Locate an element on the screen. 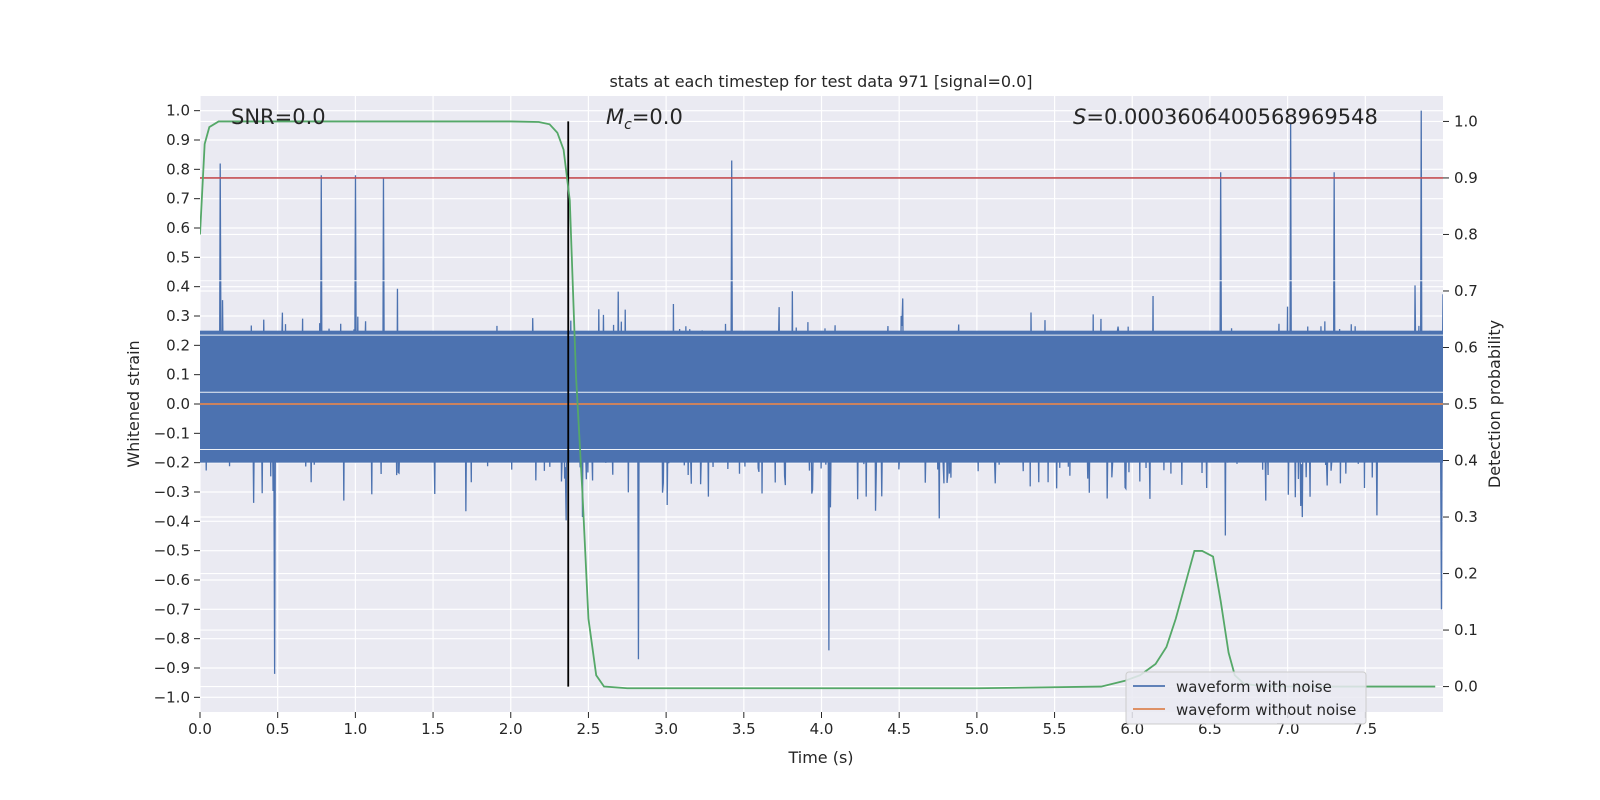 The image size is (1600, 800). x-tick-label: 1.0 is located at coordinates (355, 729).